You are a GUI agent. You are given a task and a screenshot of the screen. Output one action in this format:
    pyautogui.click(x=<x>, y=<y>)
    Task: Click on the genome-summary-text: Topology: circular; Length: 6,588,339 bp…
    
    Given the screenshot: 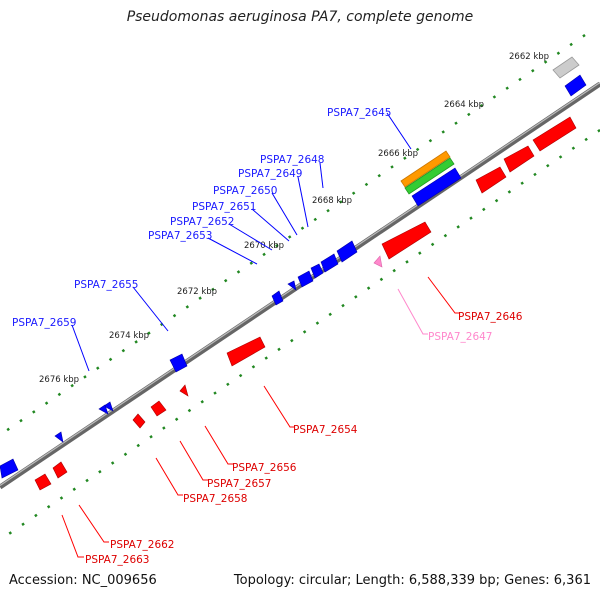 What is the action you would take?
    pyautogui.click(x=412, y=580)
    